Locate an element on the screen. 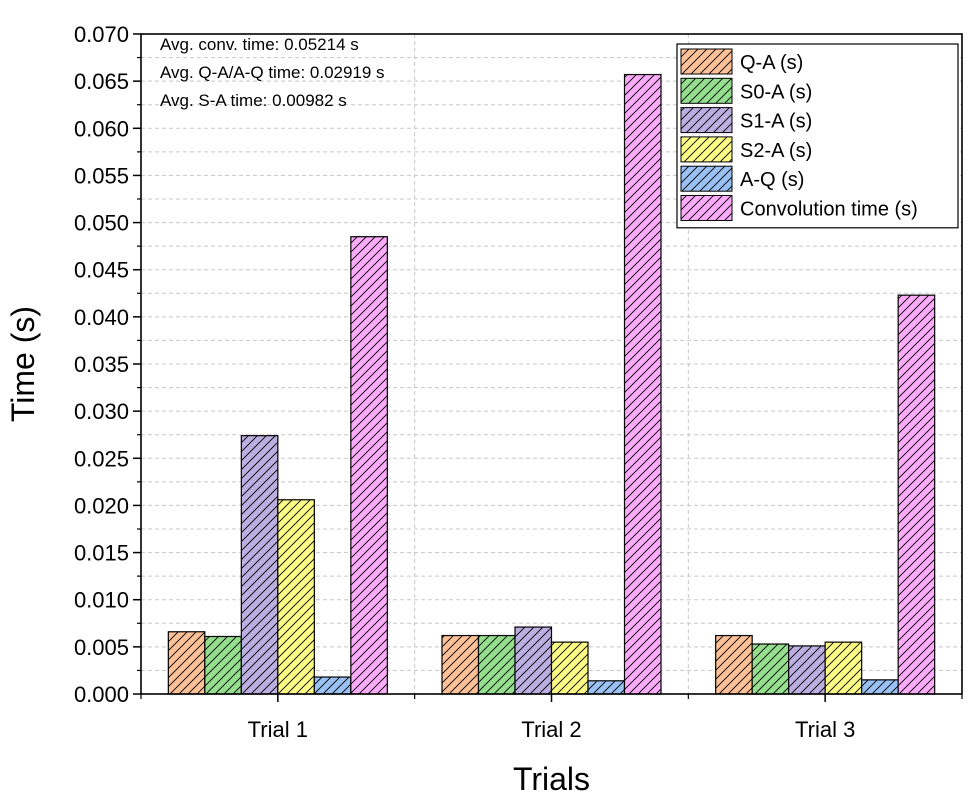 This screenshot has height=800, width=980. annotation-avg-qa-aq-time: Avg. Q-A/A-Q time: 0.02919 s is located at coordinates (272, 72).